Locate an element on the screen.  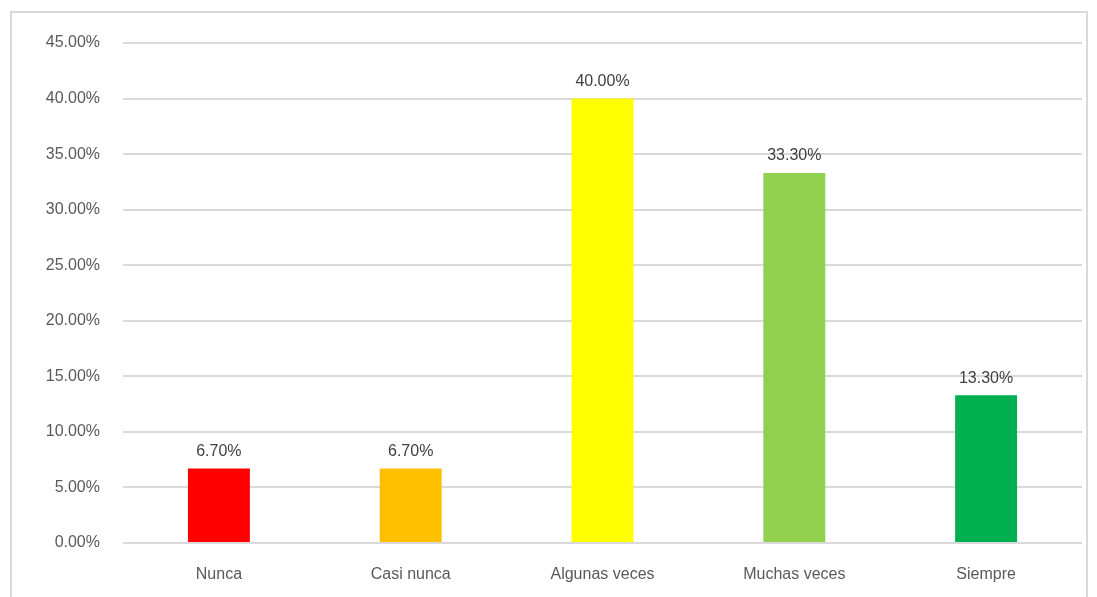
x-tick-label: Muchas veces is located at coordinates (794, 574).